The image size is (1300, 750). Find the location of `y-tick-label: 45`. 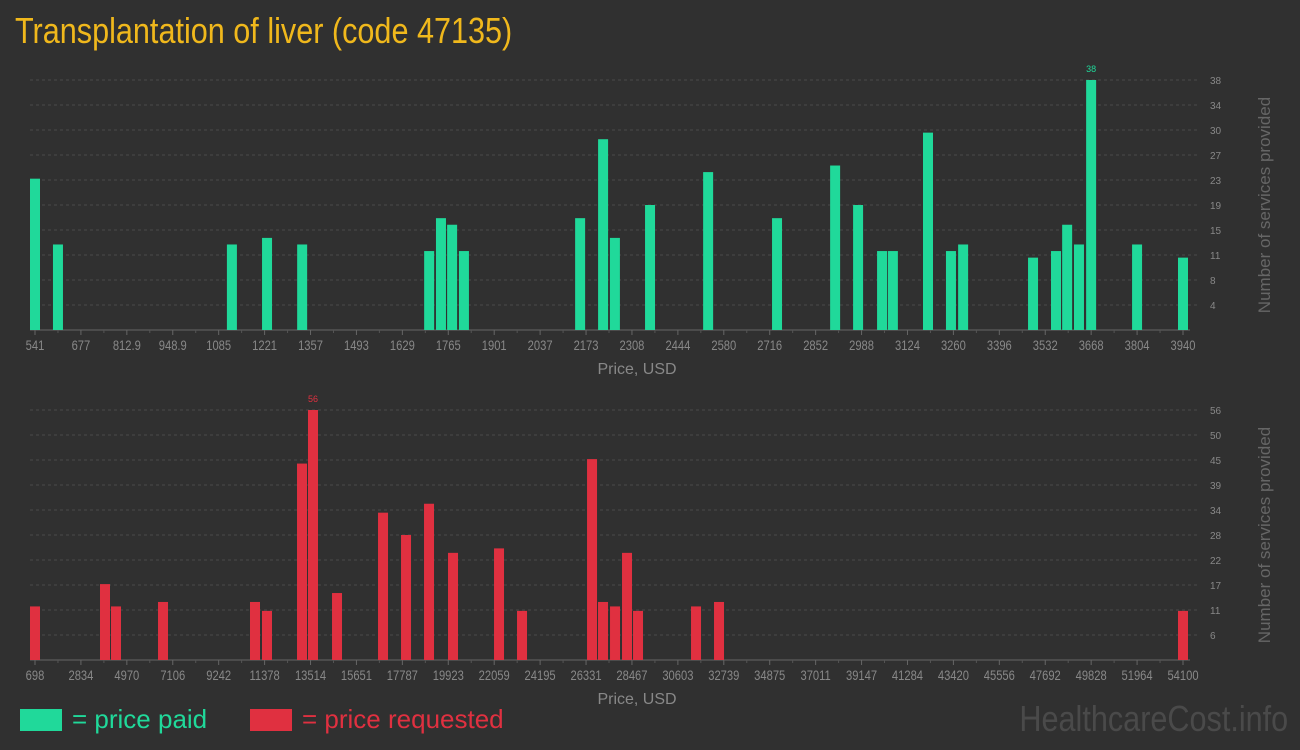

y-tick-label: 45 is located at coordinates (1216, 461).